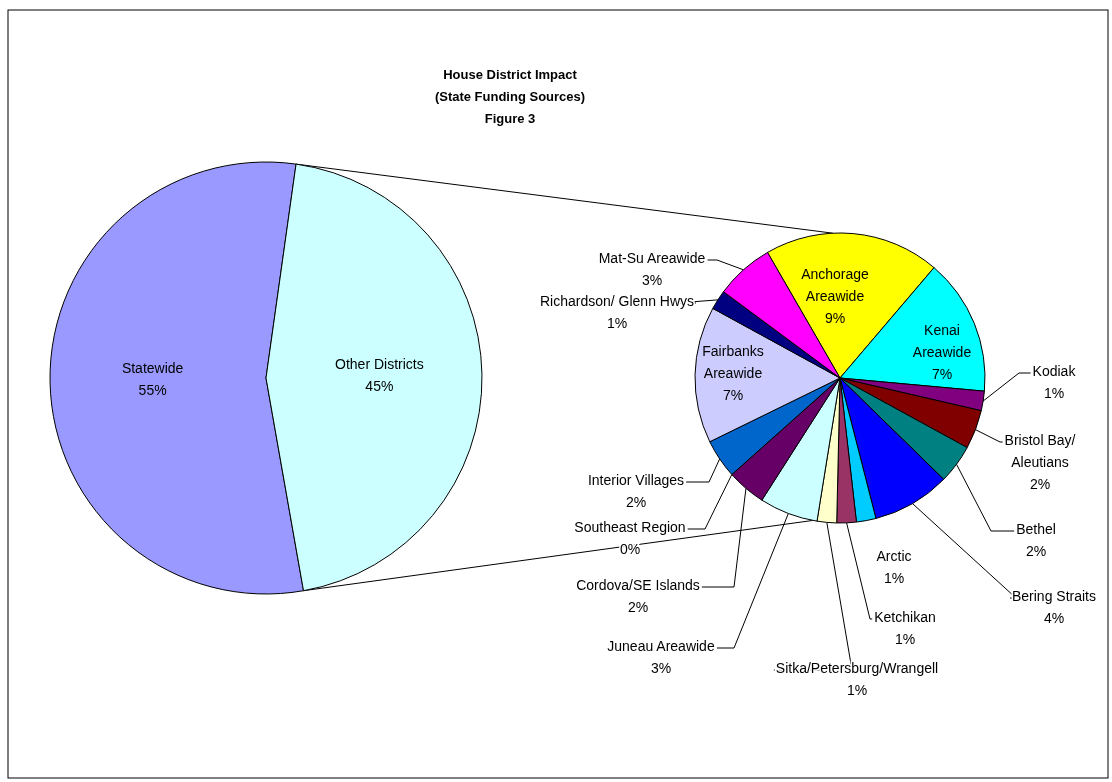 This screenshot has width=1112, height=782. I want to click on slice-label: Bristol Bay/ Aleutians, so click(1040, 450).